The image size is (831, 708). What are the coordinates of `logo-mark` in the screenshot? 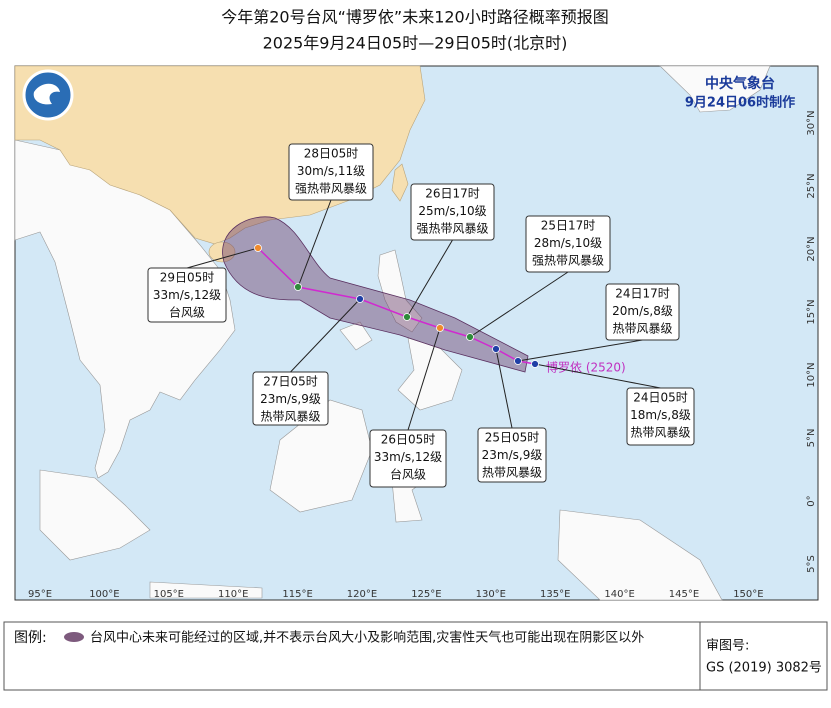 It's located at (46, 94).